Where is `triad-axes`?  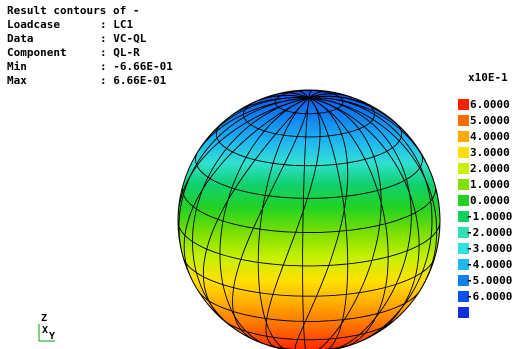
triad-axes is located at coordinates (46, 333).